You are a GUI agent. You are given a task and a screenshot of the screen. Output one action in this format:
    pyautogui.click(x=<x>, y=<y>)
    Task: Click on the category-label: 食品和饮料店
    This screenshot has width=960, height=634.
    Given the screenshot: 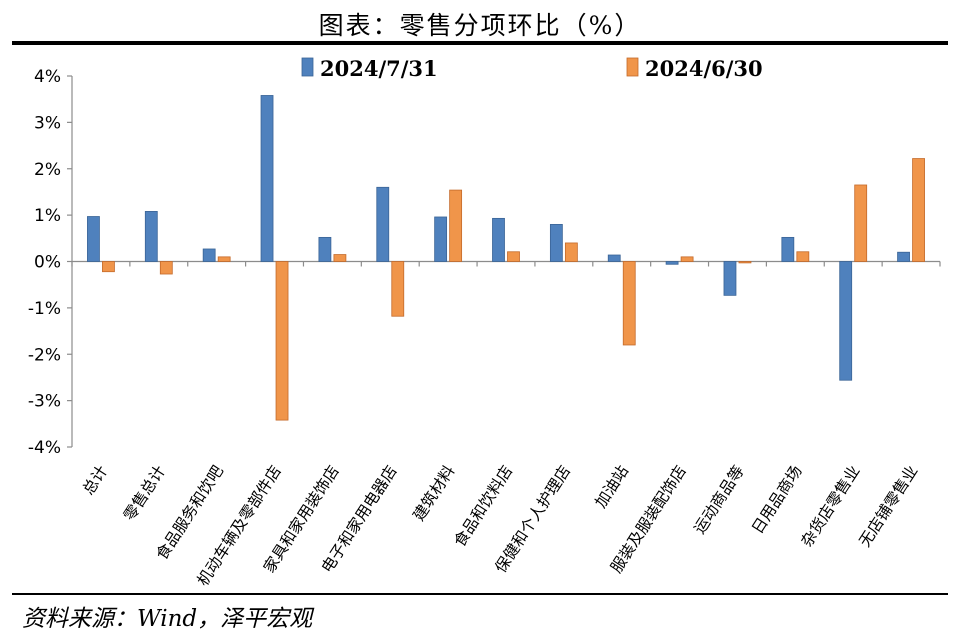 What is the action you would take?
    pyautogui.click(x=484, y=506)
    